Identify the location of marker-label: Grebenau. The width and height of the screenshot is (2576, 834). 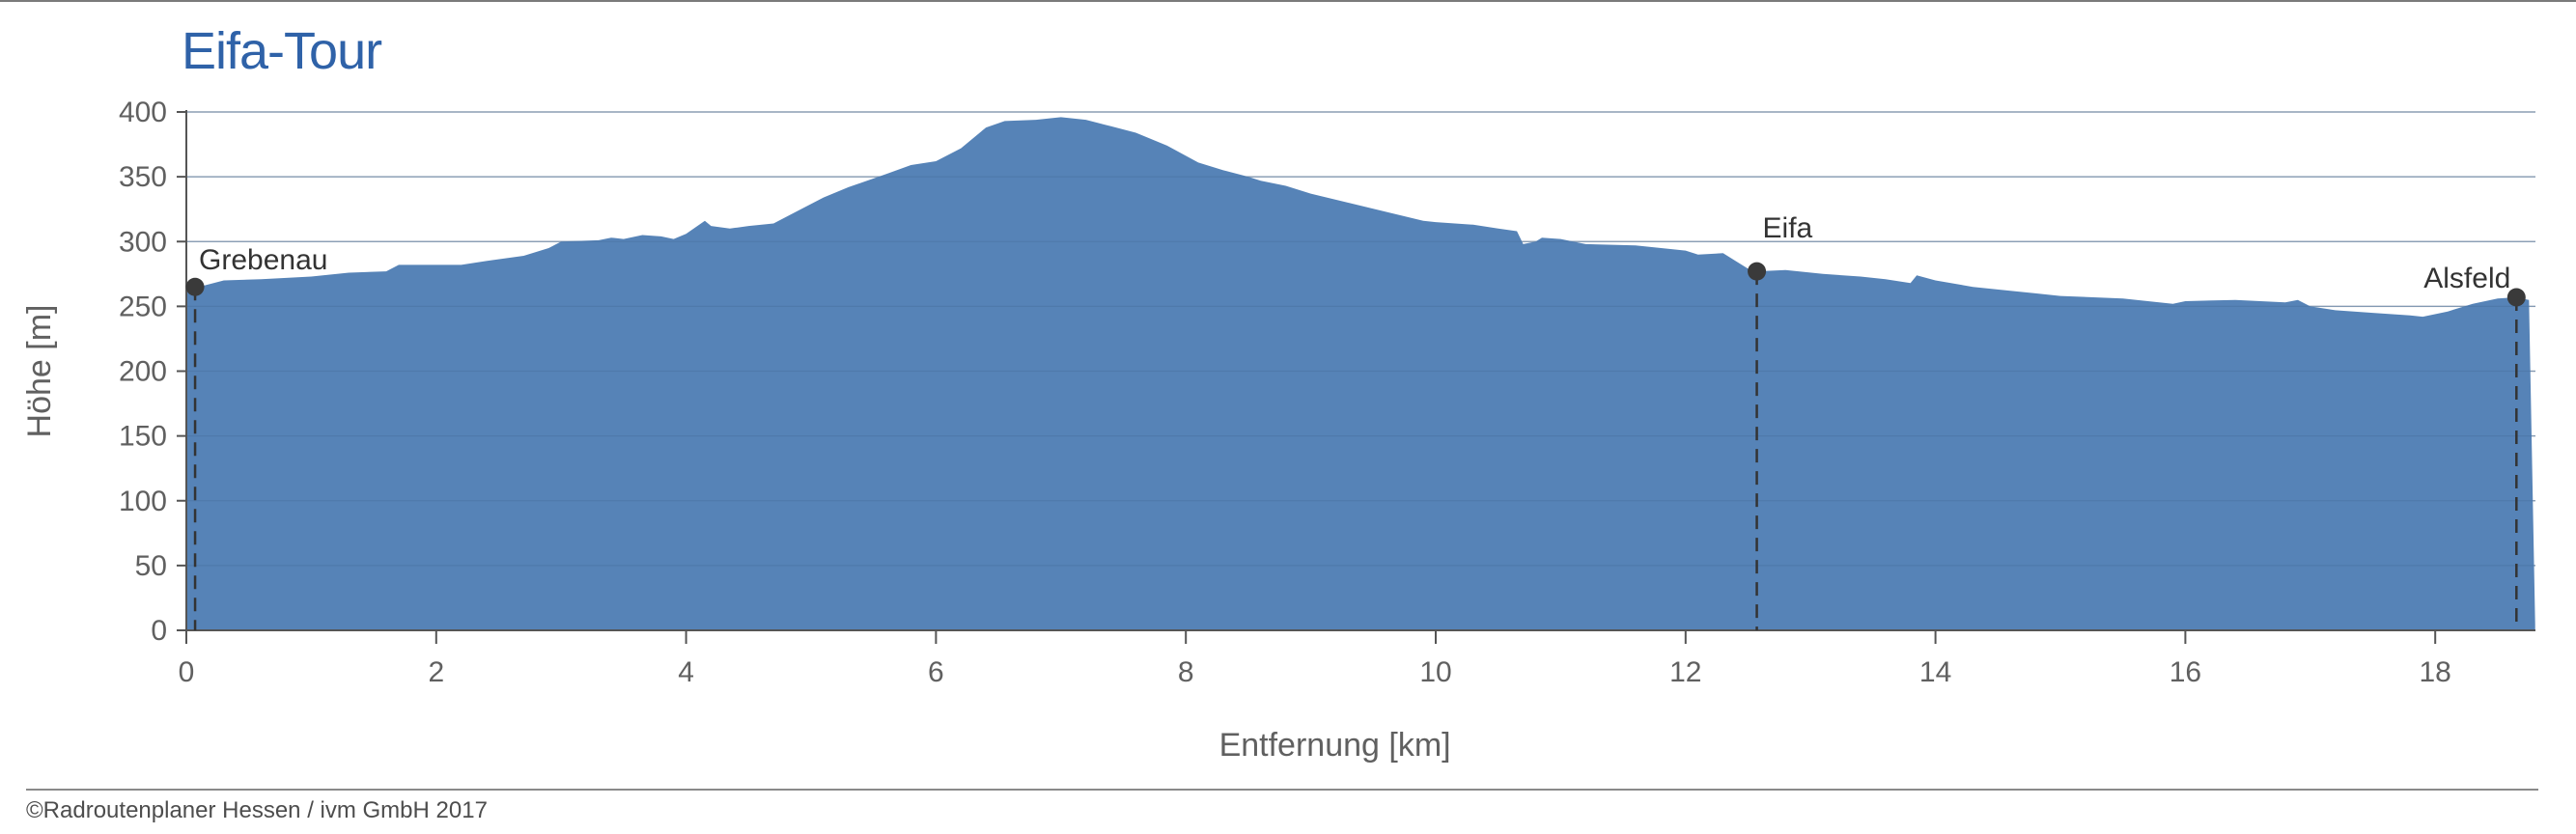
(263, 260).